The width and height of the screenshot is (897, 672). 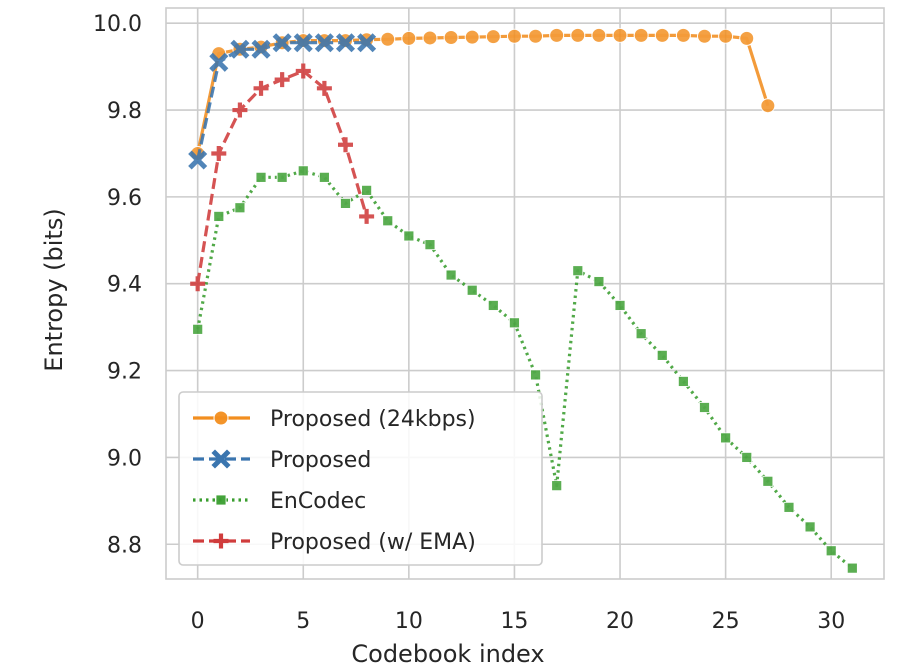 I want to click on legend-box, so click(x=360, y=478).